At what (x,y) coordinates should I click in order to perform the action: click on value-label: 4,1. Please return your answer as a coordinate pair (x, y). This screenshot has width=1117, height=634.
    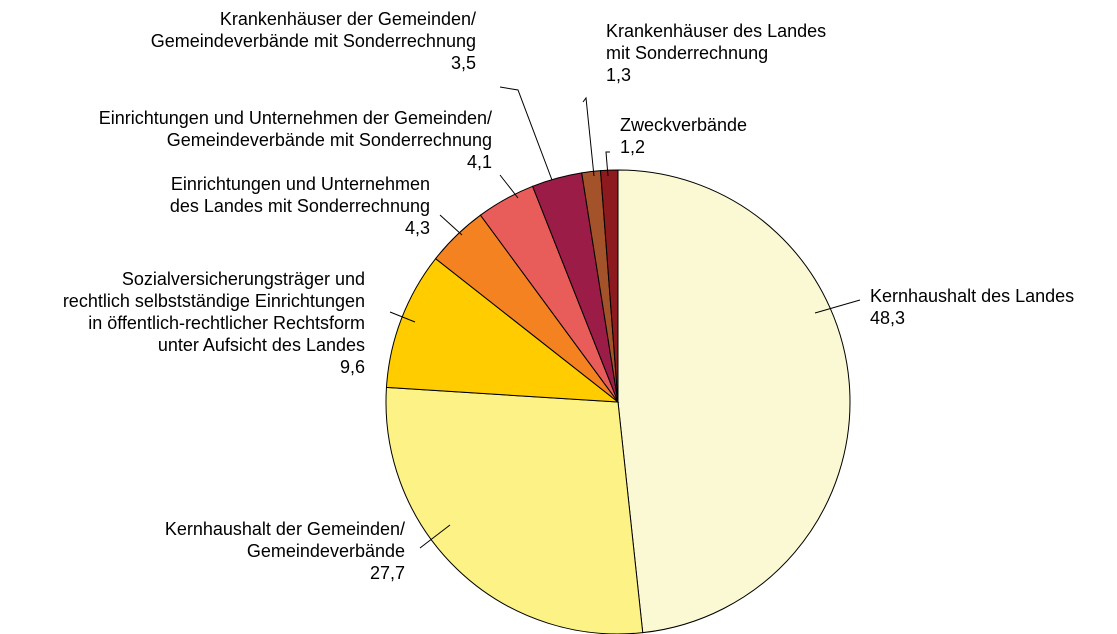
    Looking at the image, I should click on (479, 162).